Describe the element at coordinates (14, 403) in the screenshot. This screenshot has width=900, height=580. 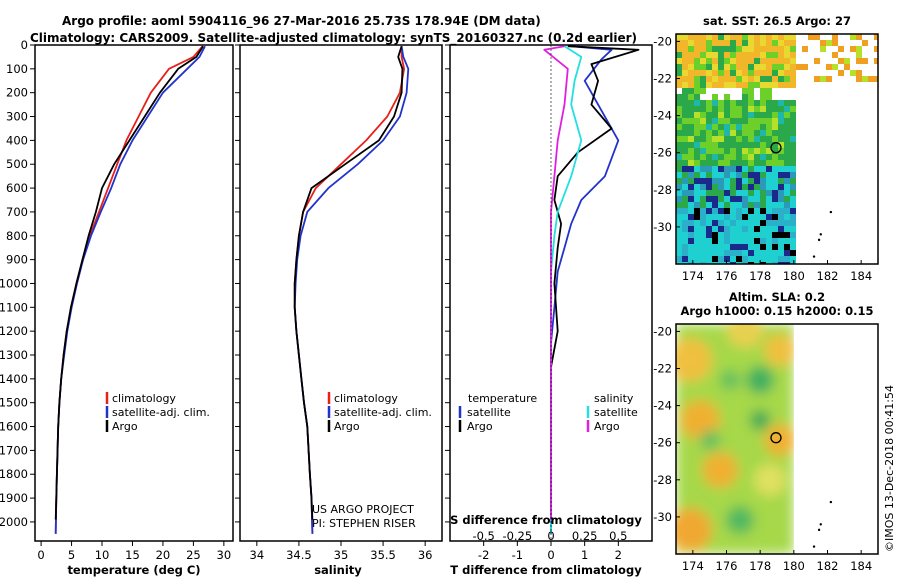
I see `depth-tick-label: 1500` at that location.